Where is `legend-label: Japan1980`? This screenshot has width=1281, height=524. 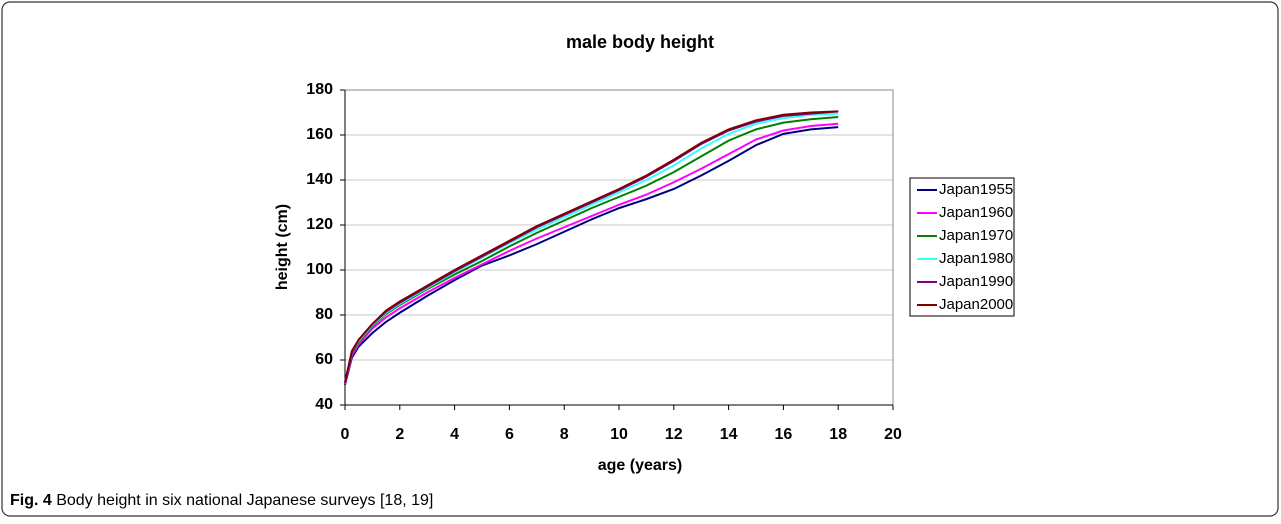 legend-label: Japan1980 is located at coordinates (976, 258).